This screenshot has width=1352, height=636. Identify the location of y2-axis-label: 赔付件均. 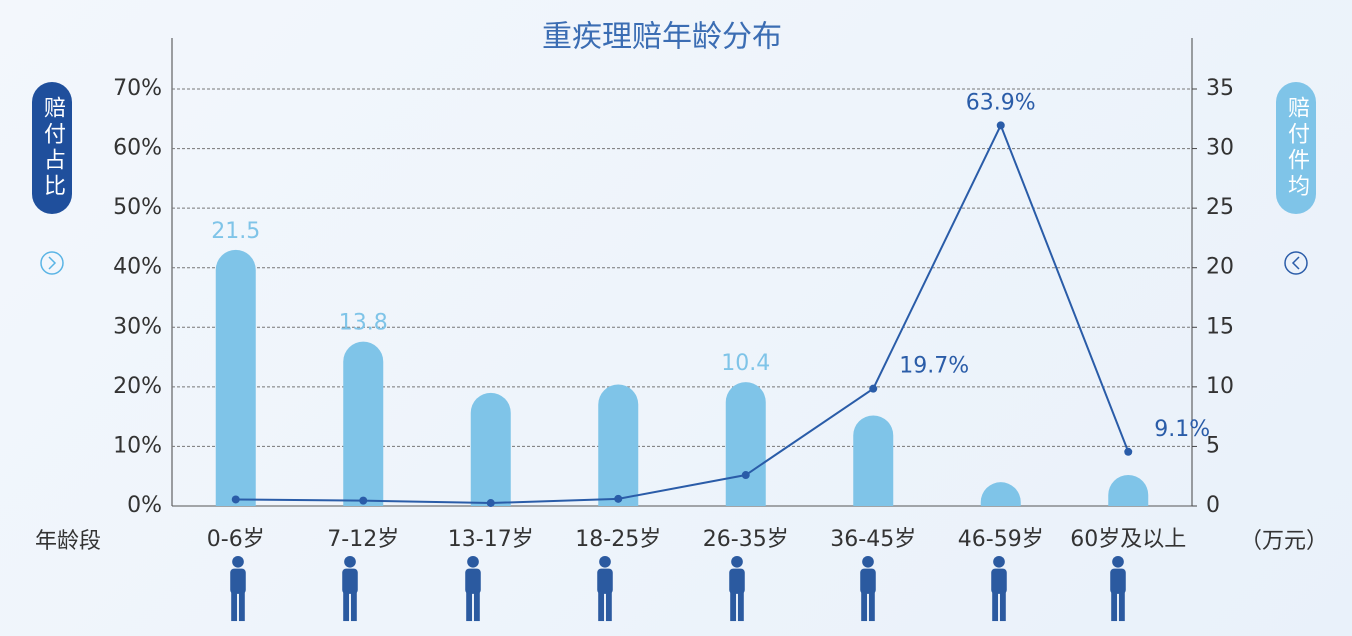
(1296, 148).